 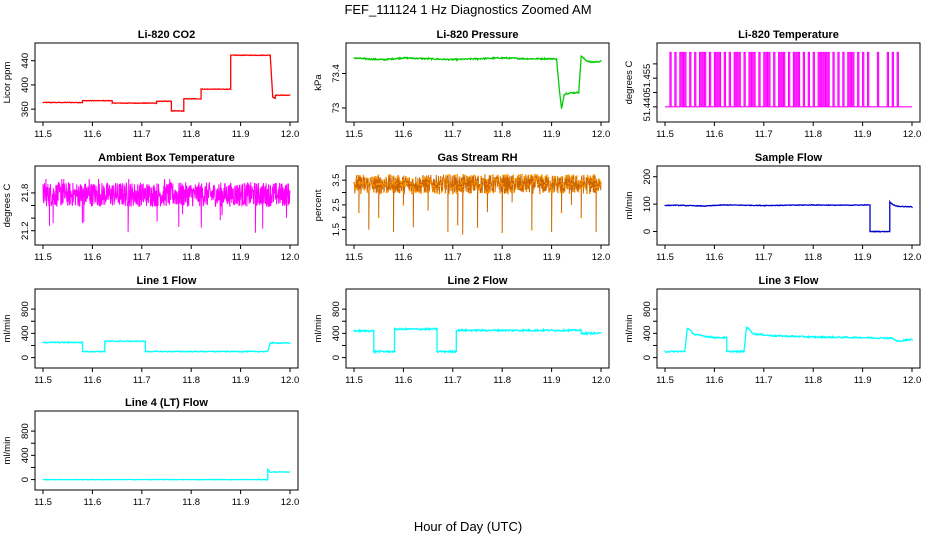 I want to click on plot-frame-pressure, so click(x=477, y=82).